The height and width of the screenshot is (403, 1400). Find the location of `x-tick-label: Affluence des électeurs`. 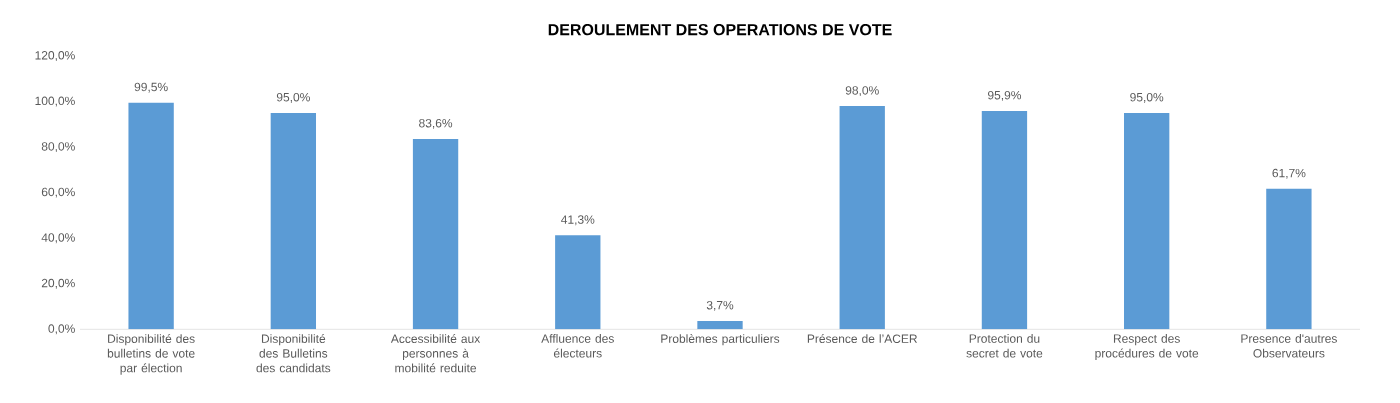

x-tick-label: Affluence des électeurs is located at coordinates (577, 346).